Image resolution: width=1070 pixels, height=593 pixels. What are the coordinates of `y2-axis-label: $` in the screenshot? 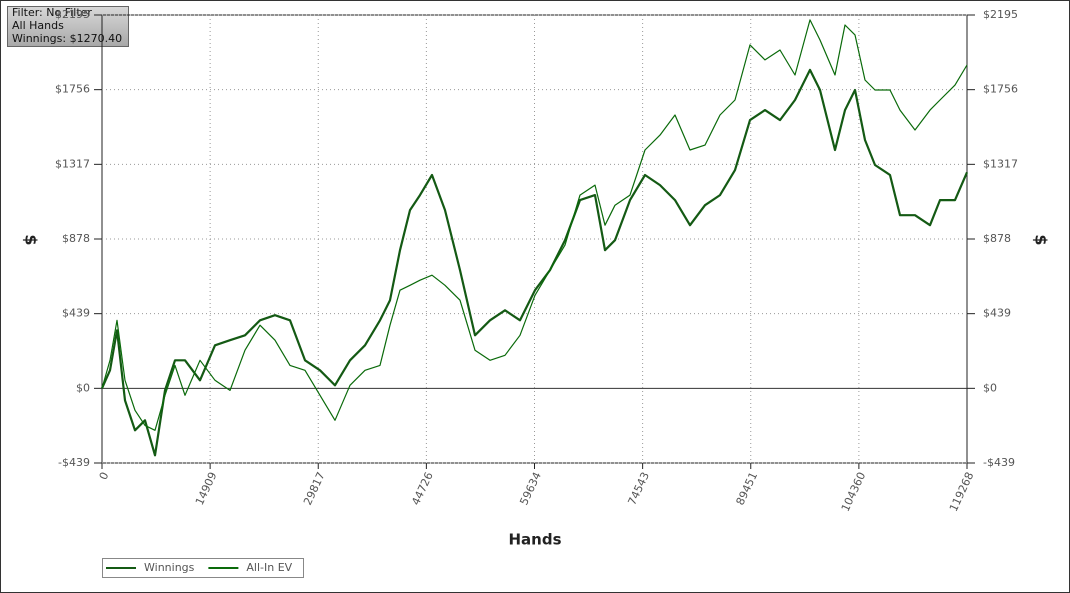 It's located at (1041, 239).